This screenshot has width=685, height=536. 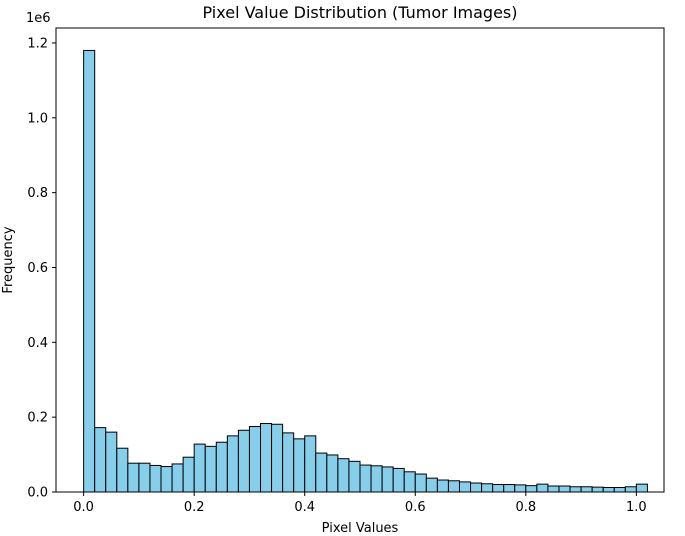 I want to click on y-tick-label: 1.0, so click(x=37, y=118).